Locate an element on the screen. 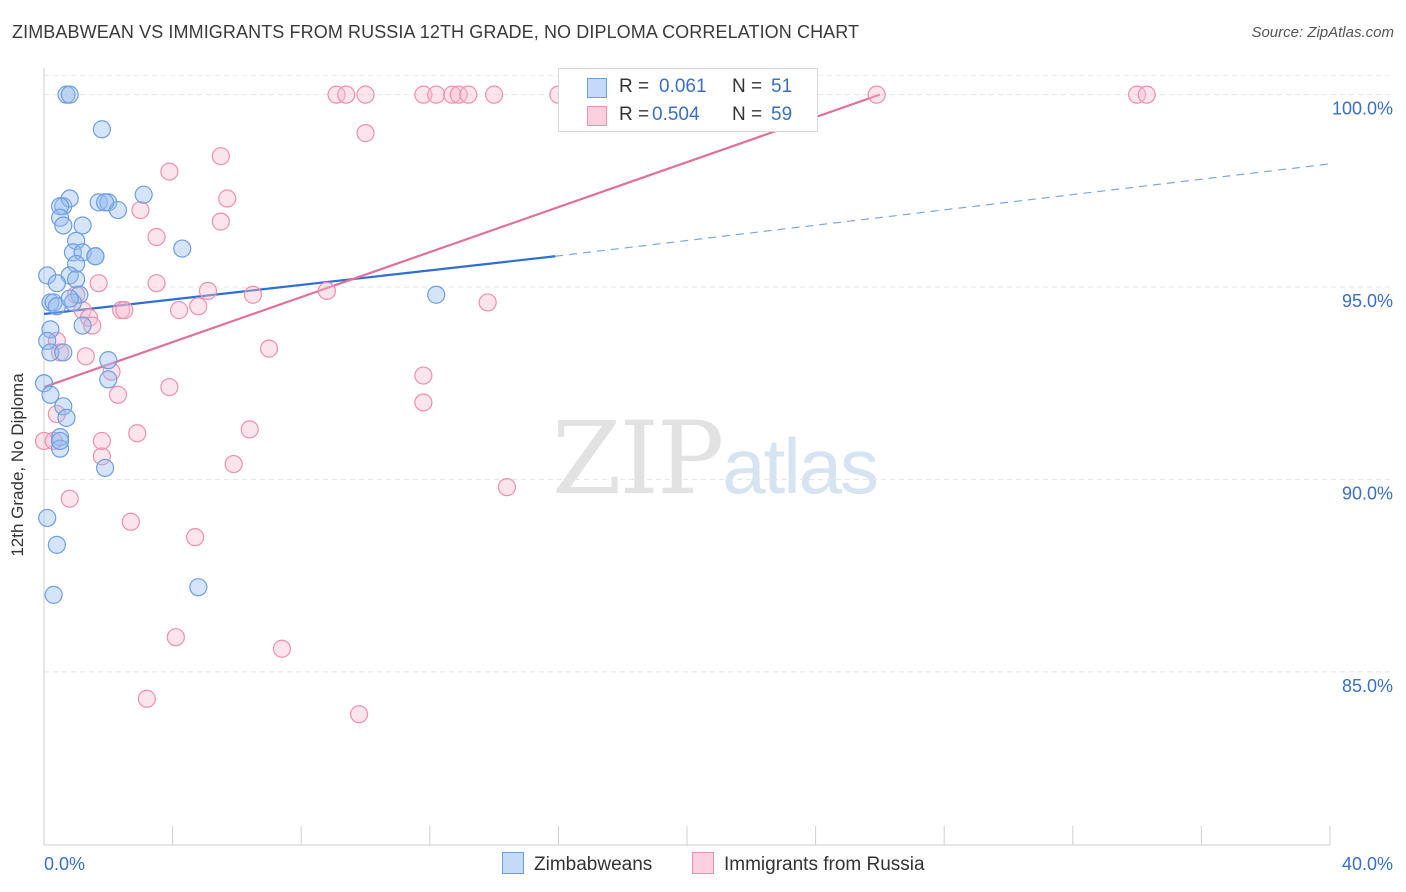 The height and width of the screenshot is (892, 1406). legend-row-russia: R = 0.504 N = 59 is located at coordinates (688, 115).